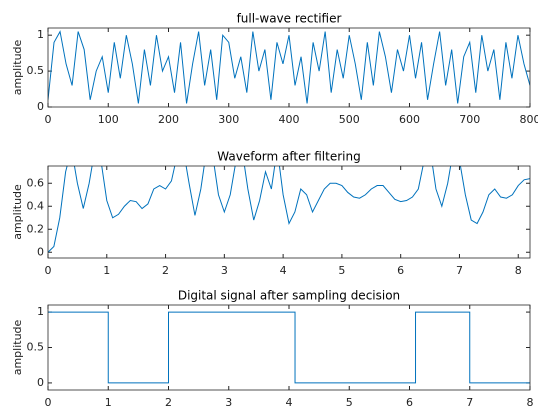  What do you see at coordinates (36, 205) in the screenshot?
I see `y-tick-label: 0.4` at bounding box center [36, 205].